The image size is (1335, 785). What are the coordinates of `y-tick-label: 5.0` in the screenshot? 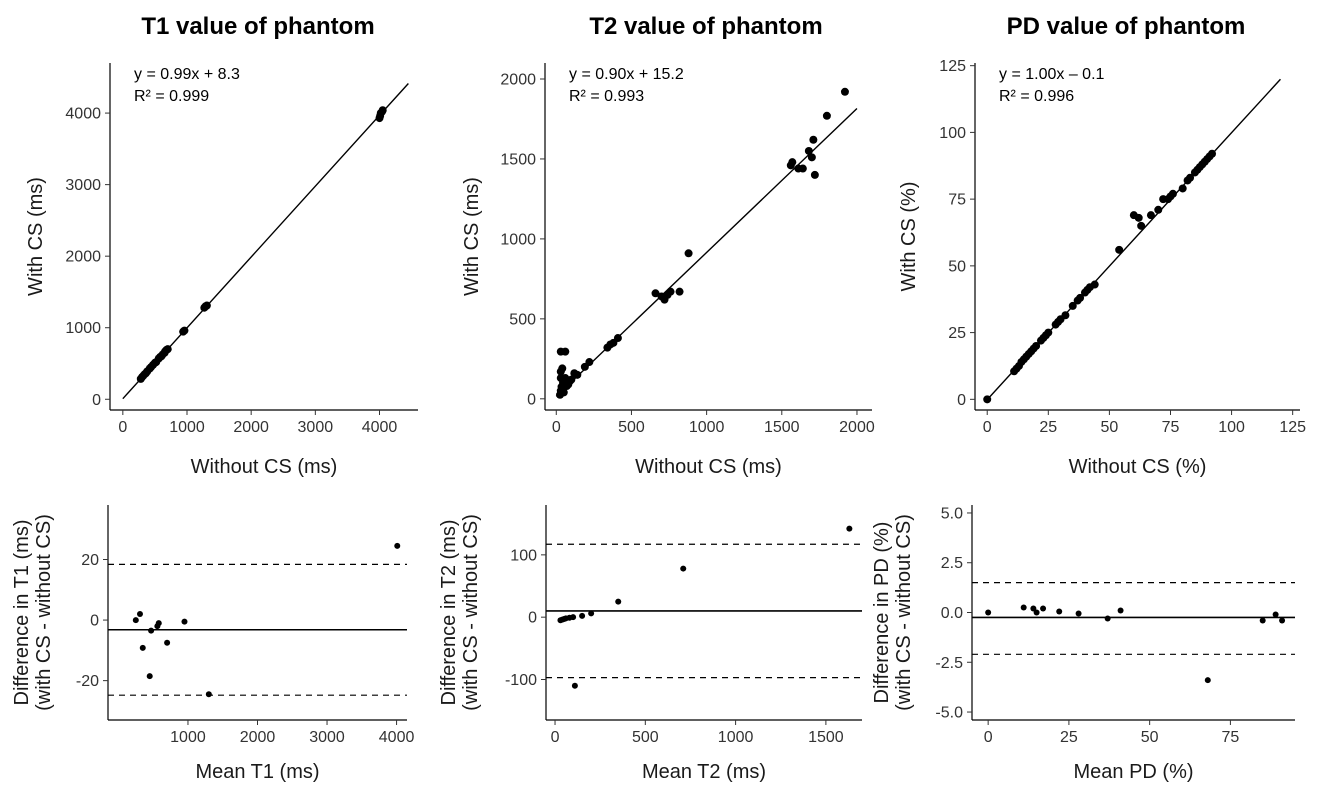 It's located at (952, 513).